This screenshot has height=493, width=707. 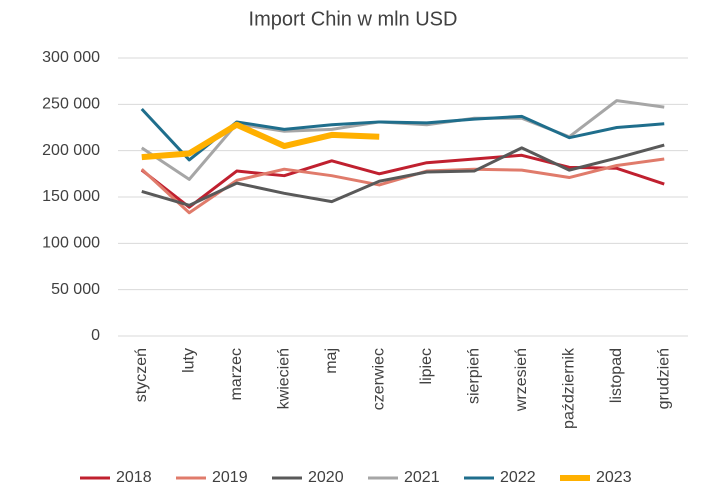 I want to click on y-tick-label: 200 000, so click(x=71, y=150).